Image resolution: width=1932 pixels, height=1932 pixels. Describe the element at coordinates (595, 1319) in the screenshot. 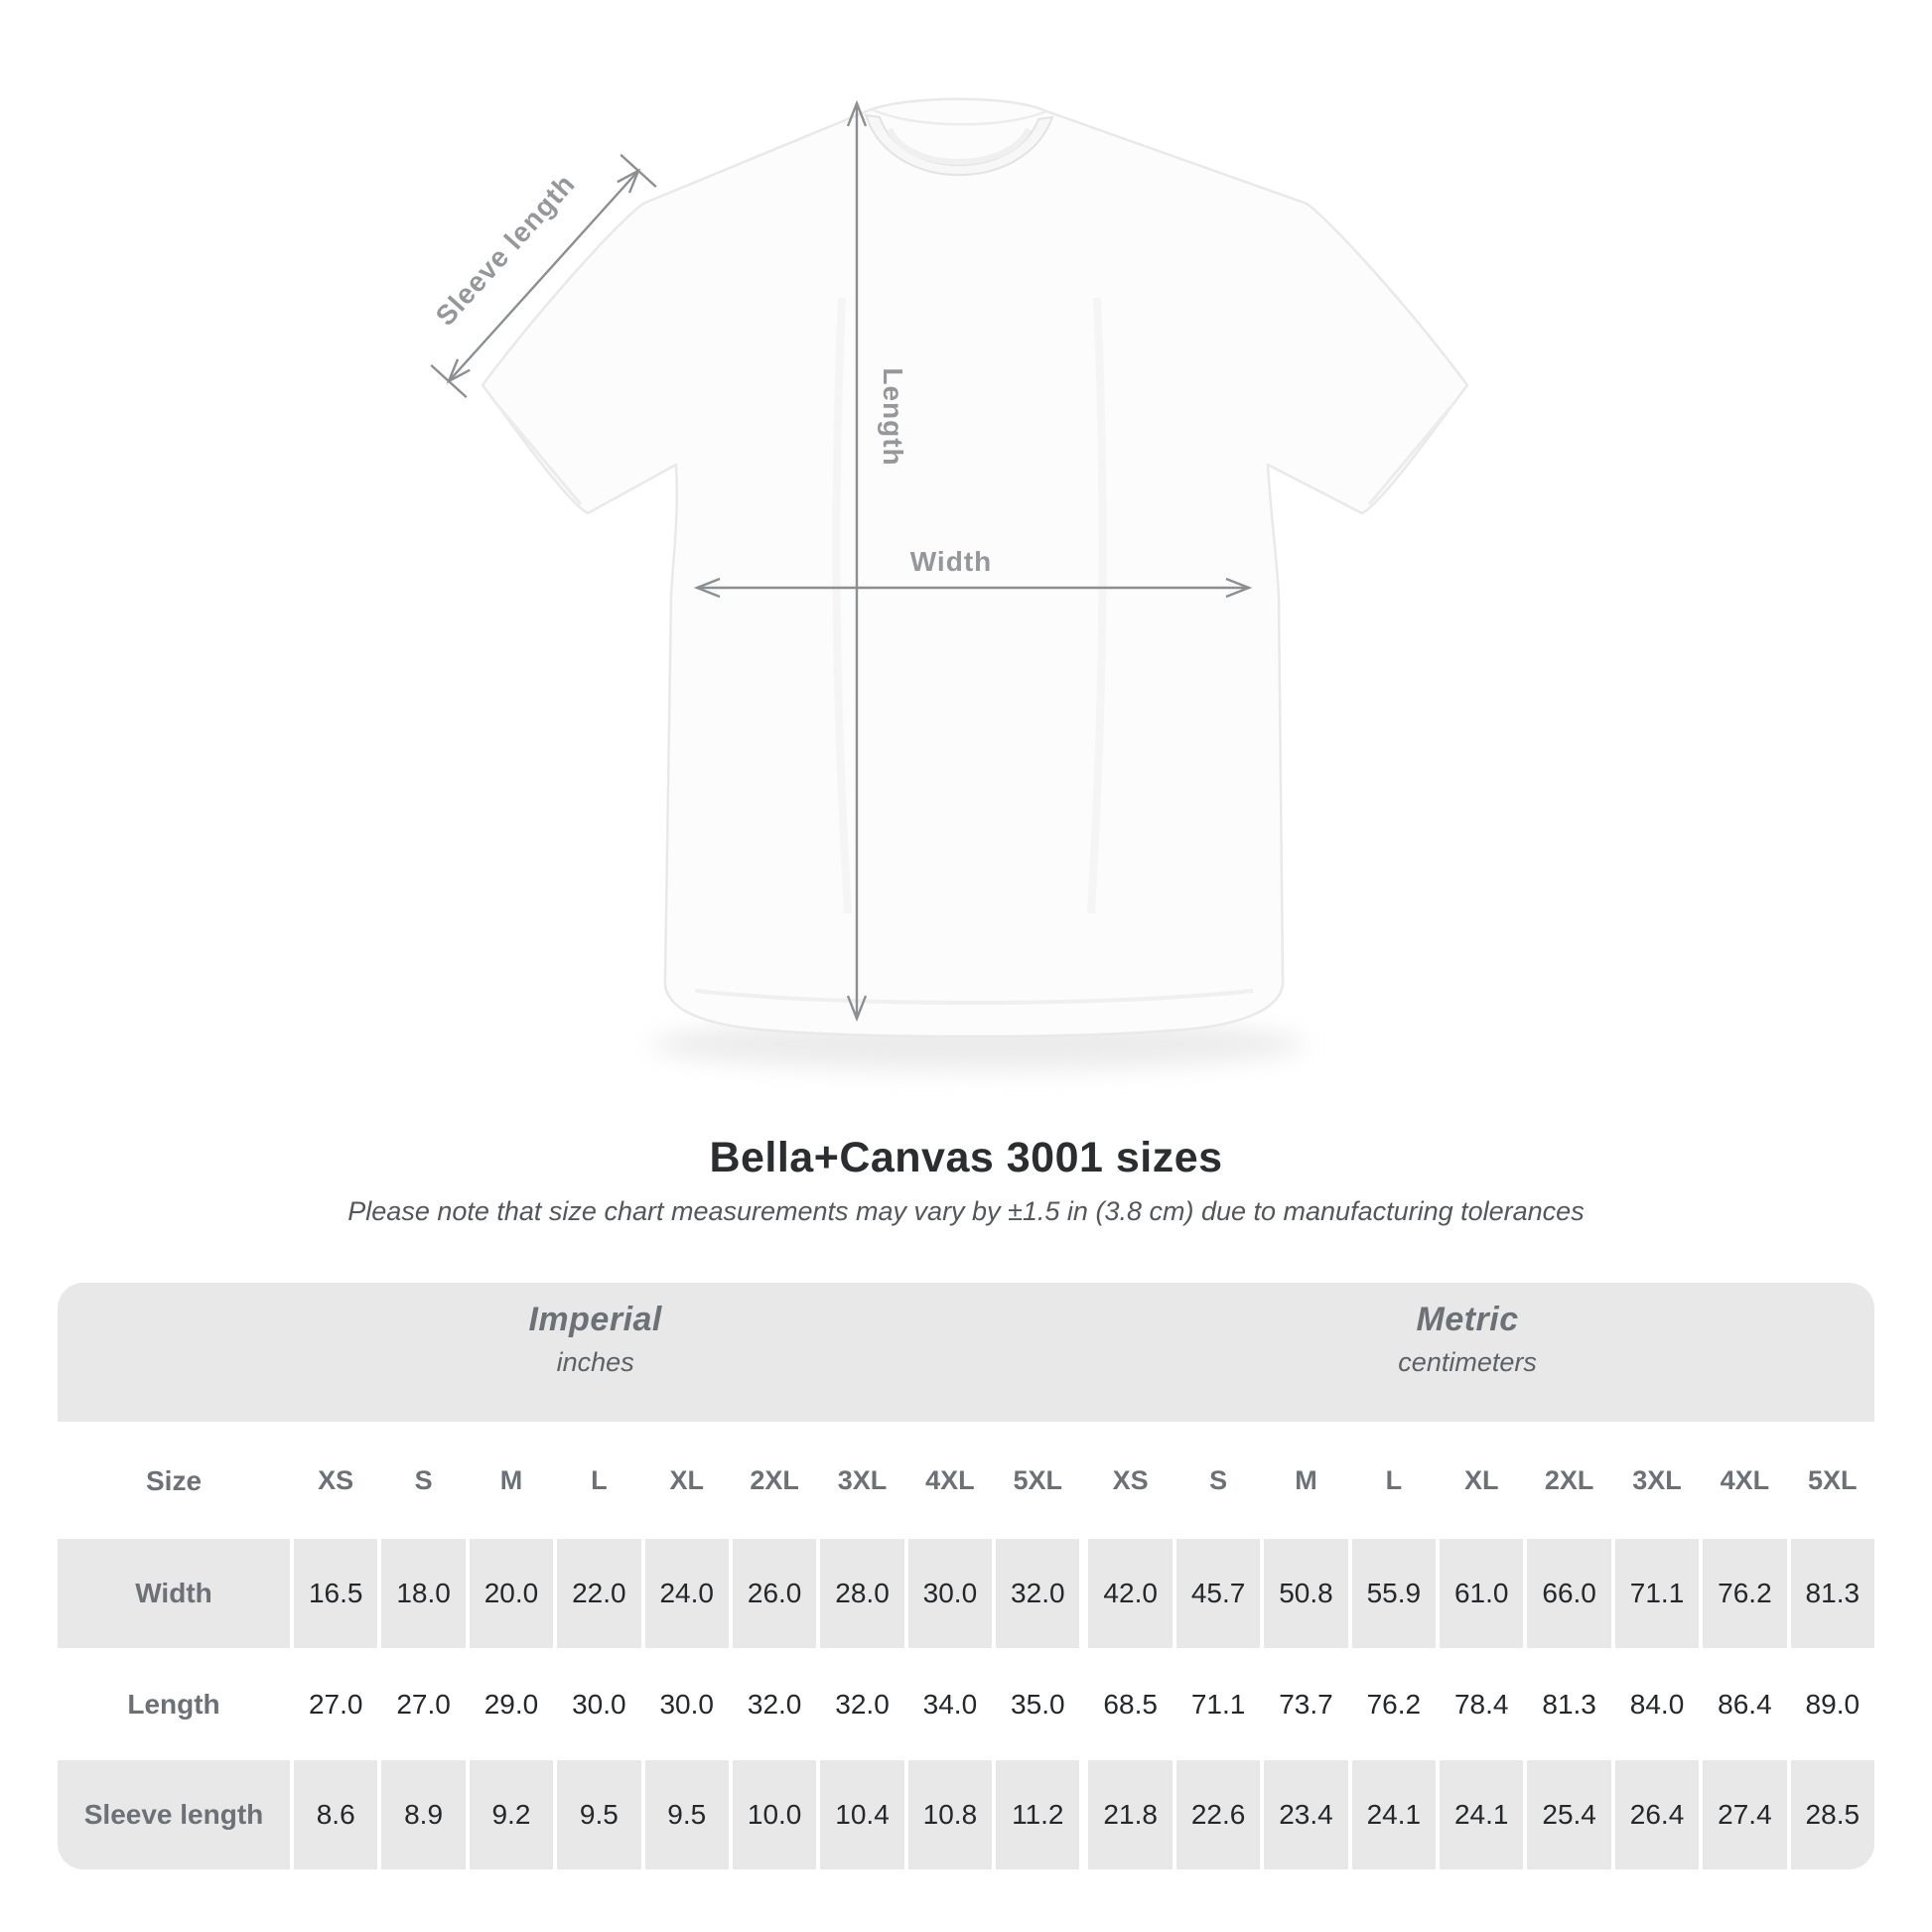

I see `imperial-title: Imperial` at that location.